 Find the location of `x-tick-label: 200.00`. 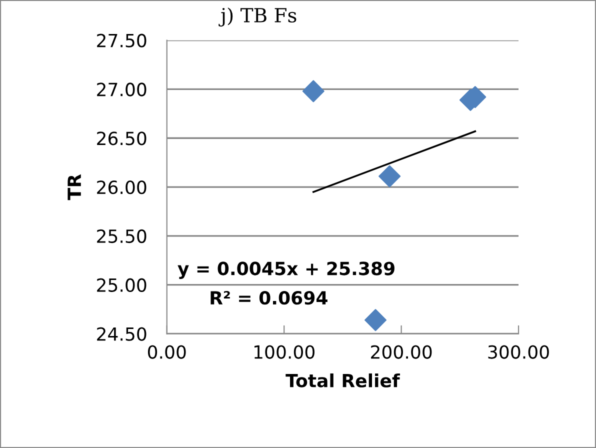

x-tick-label: 200.00 is located at coordinates (401, 352).